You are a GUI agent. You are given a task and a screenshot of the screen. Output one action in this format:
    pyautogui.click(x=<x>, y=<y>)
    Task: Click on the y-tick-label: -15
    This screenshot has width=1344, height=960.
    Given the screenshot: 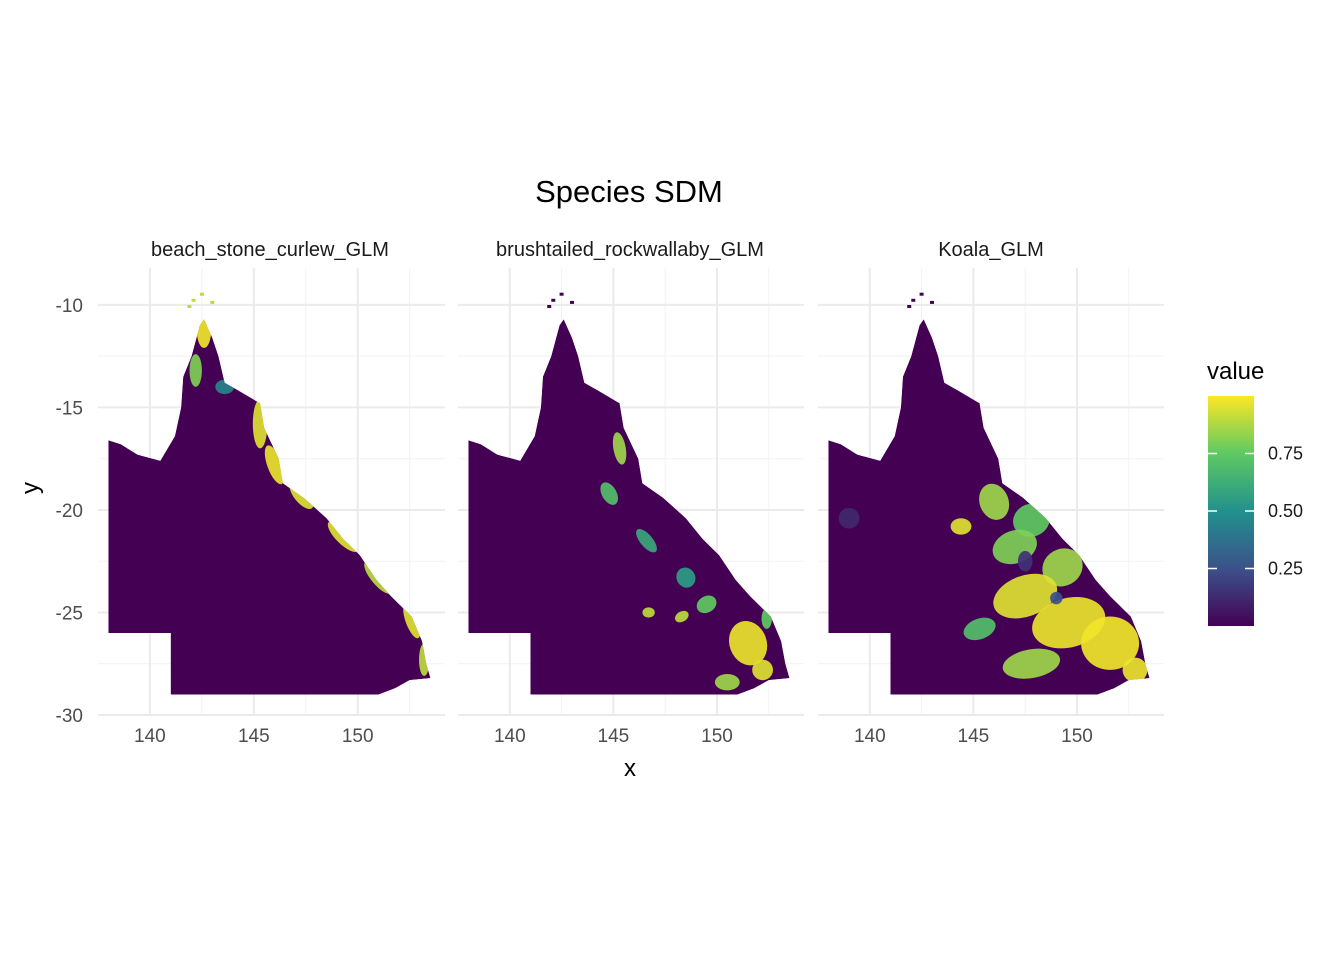 What is the action you would take?
    pyautogui.click(x=69, y=408)
    